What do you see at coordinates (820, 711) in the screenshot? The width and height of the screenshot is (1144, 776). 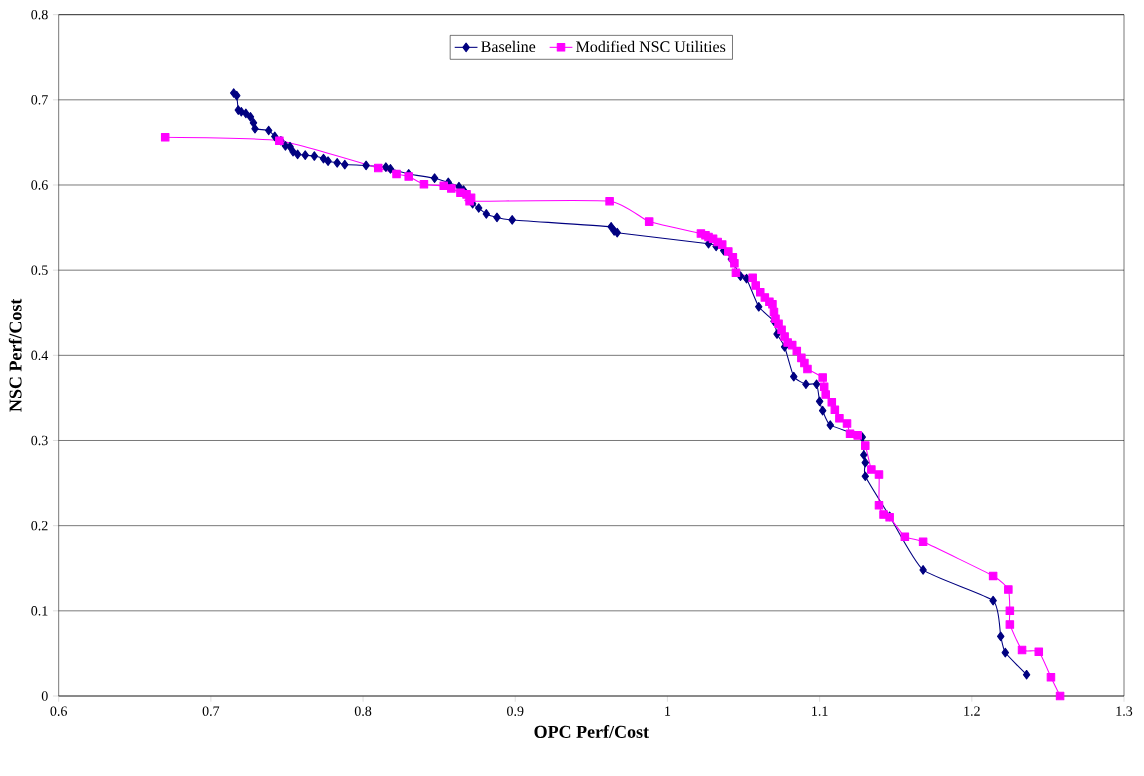 I see `x-tick-label: 1.1` at bounding box center [820, 711].